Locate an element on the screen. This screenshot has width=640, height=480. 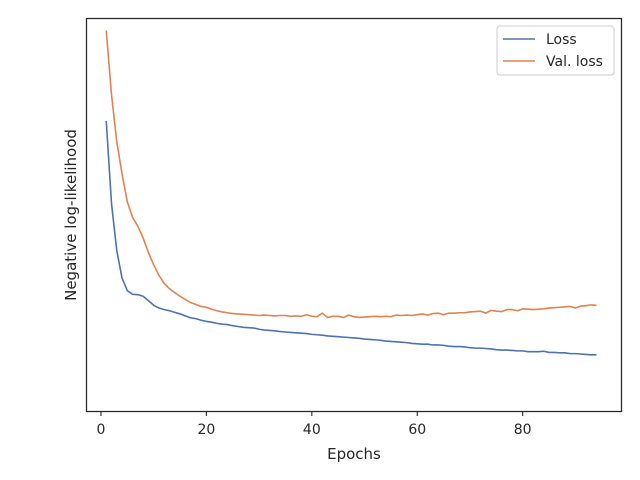
legend-label-1: Val. loss is located at coordinates (574, 62).